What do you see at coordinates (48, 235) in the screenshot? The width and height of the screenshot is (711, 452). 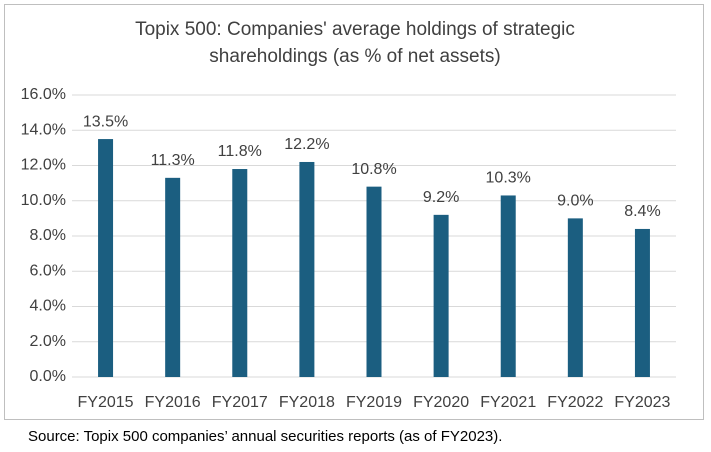 I see `y-tick-label: 8.0%` at bounding box center [48, 235].